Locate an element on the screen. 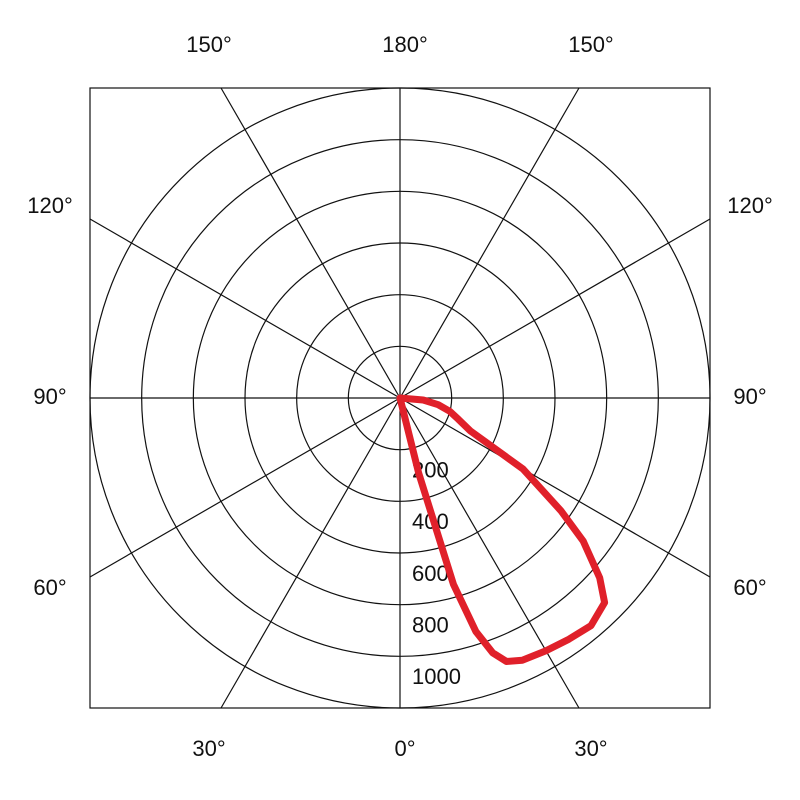 The height and width of the screenshot is (800, 800). r-tick-label: 600 is located at coordinates (430, 573).